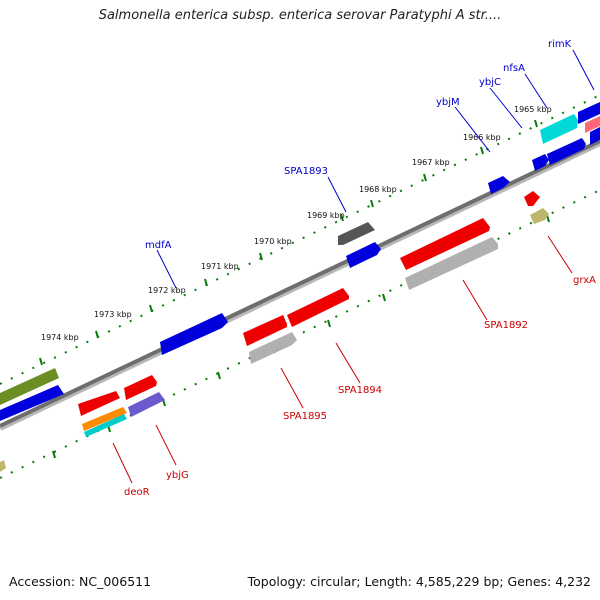 This screenshot has width=600, height=600. Describe the element at coordinates (539, 216) in the screenshot. I see `feature-grxA` at that location.